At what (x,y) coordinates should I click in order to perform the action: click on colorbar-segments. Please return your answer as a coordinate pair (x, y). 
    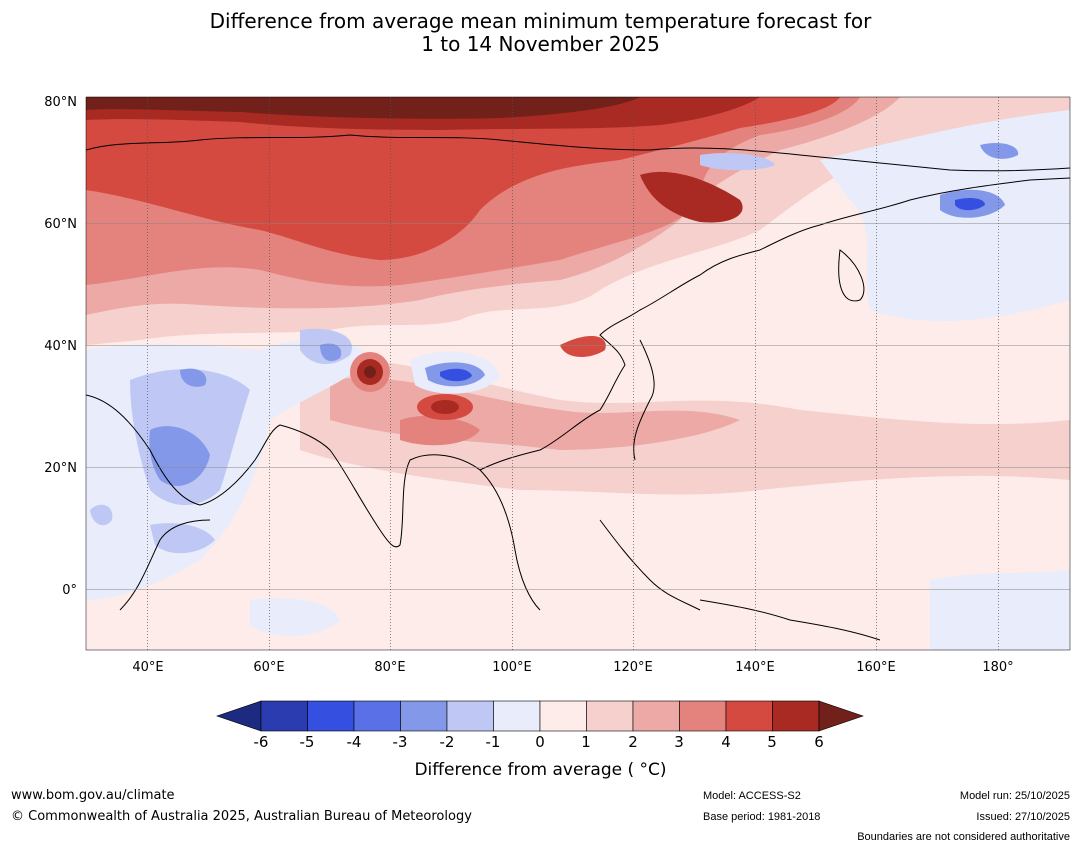
    Looking at the image, I should click on (540, 716).